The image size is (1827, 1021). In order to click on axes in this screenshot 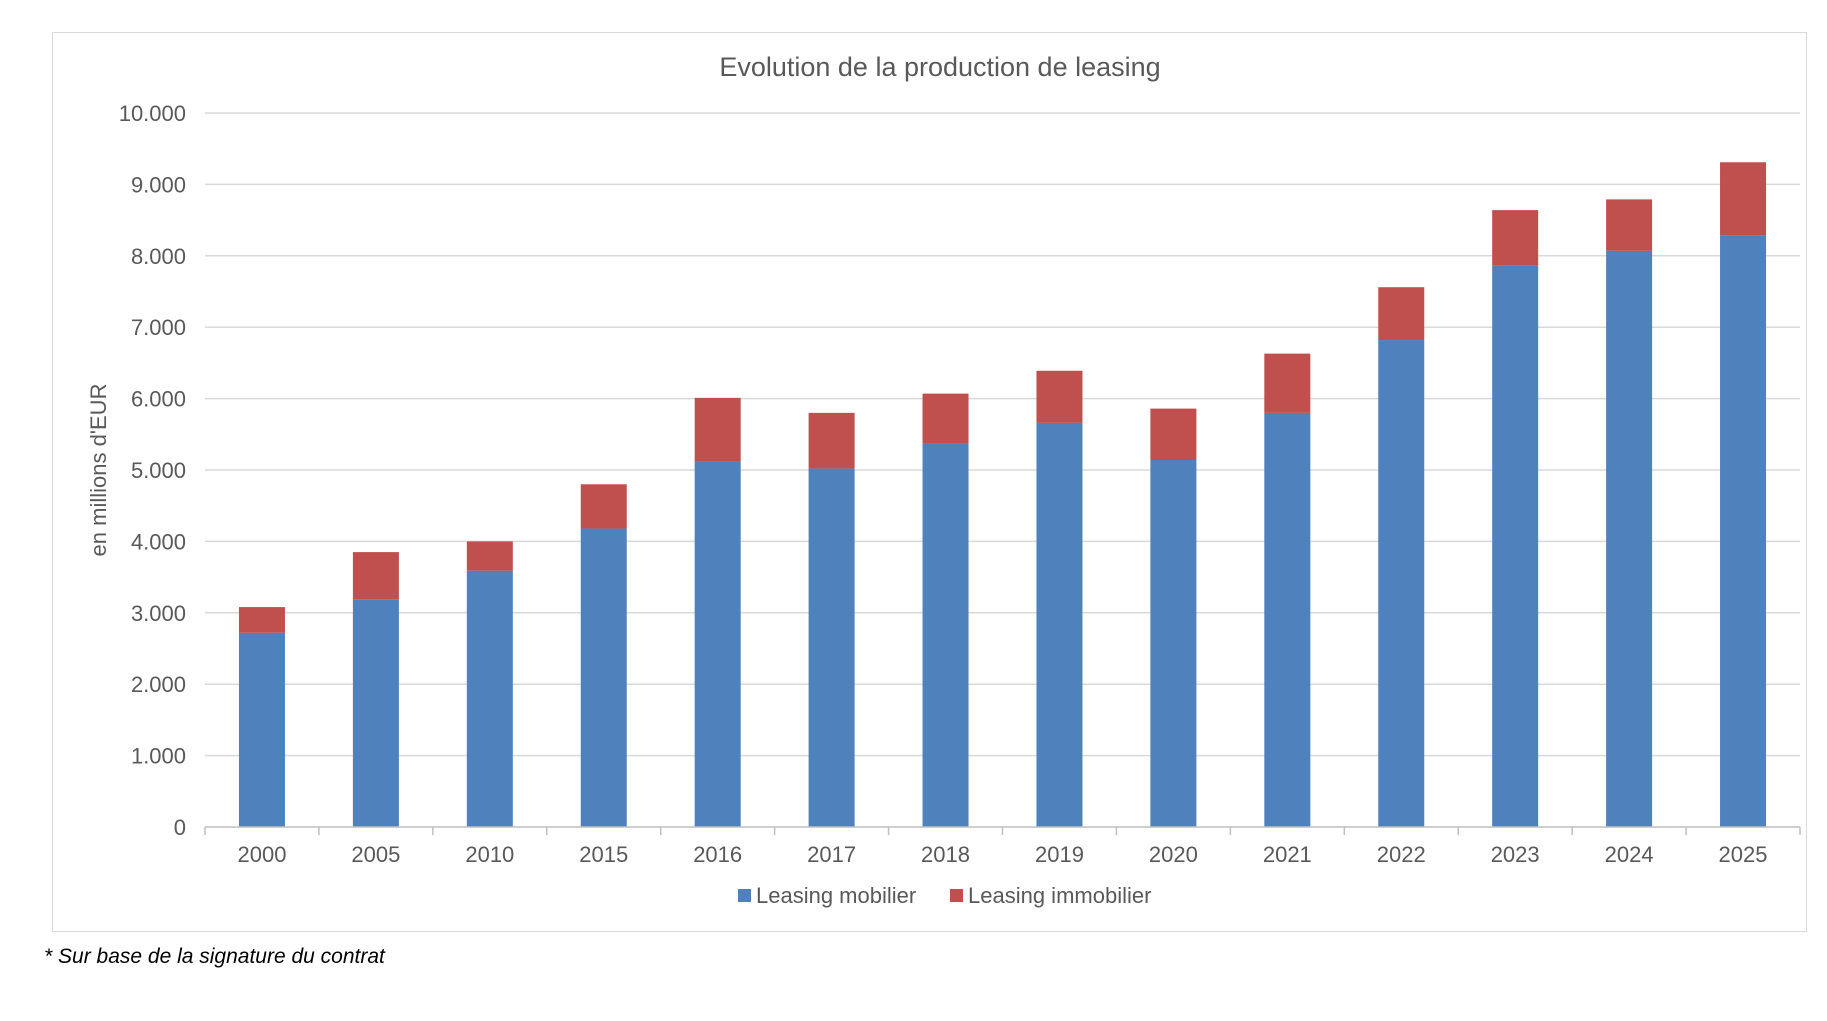, I will do `click(1002, 830)`.